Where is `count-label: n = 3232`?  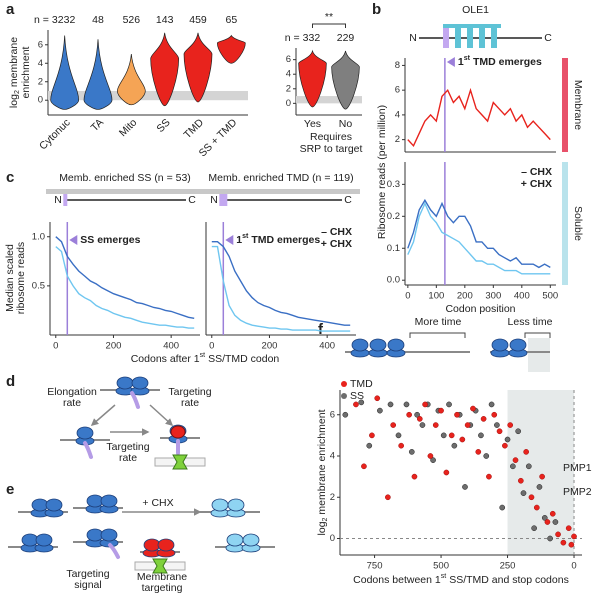 count-label: n = 3232 is located at coordinates (54, 20).